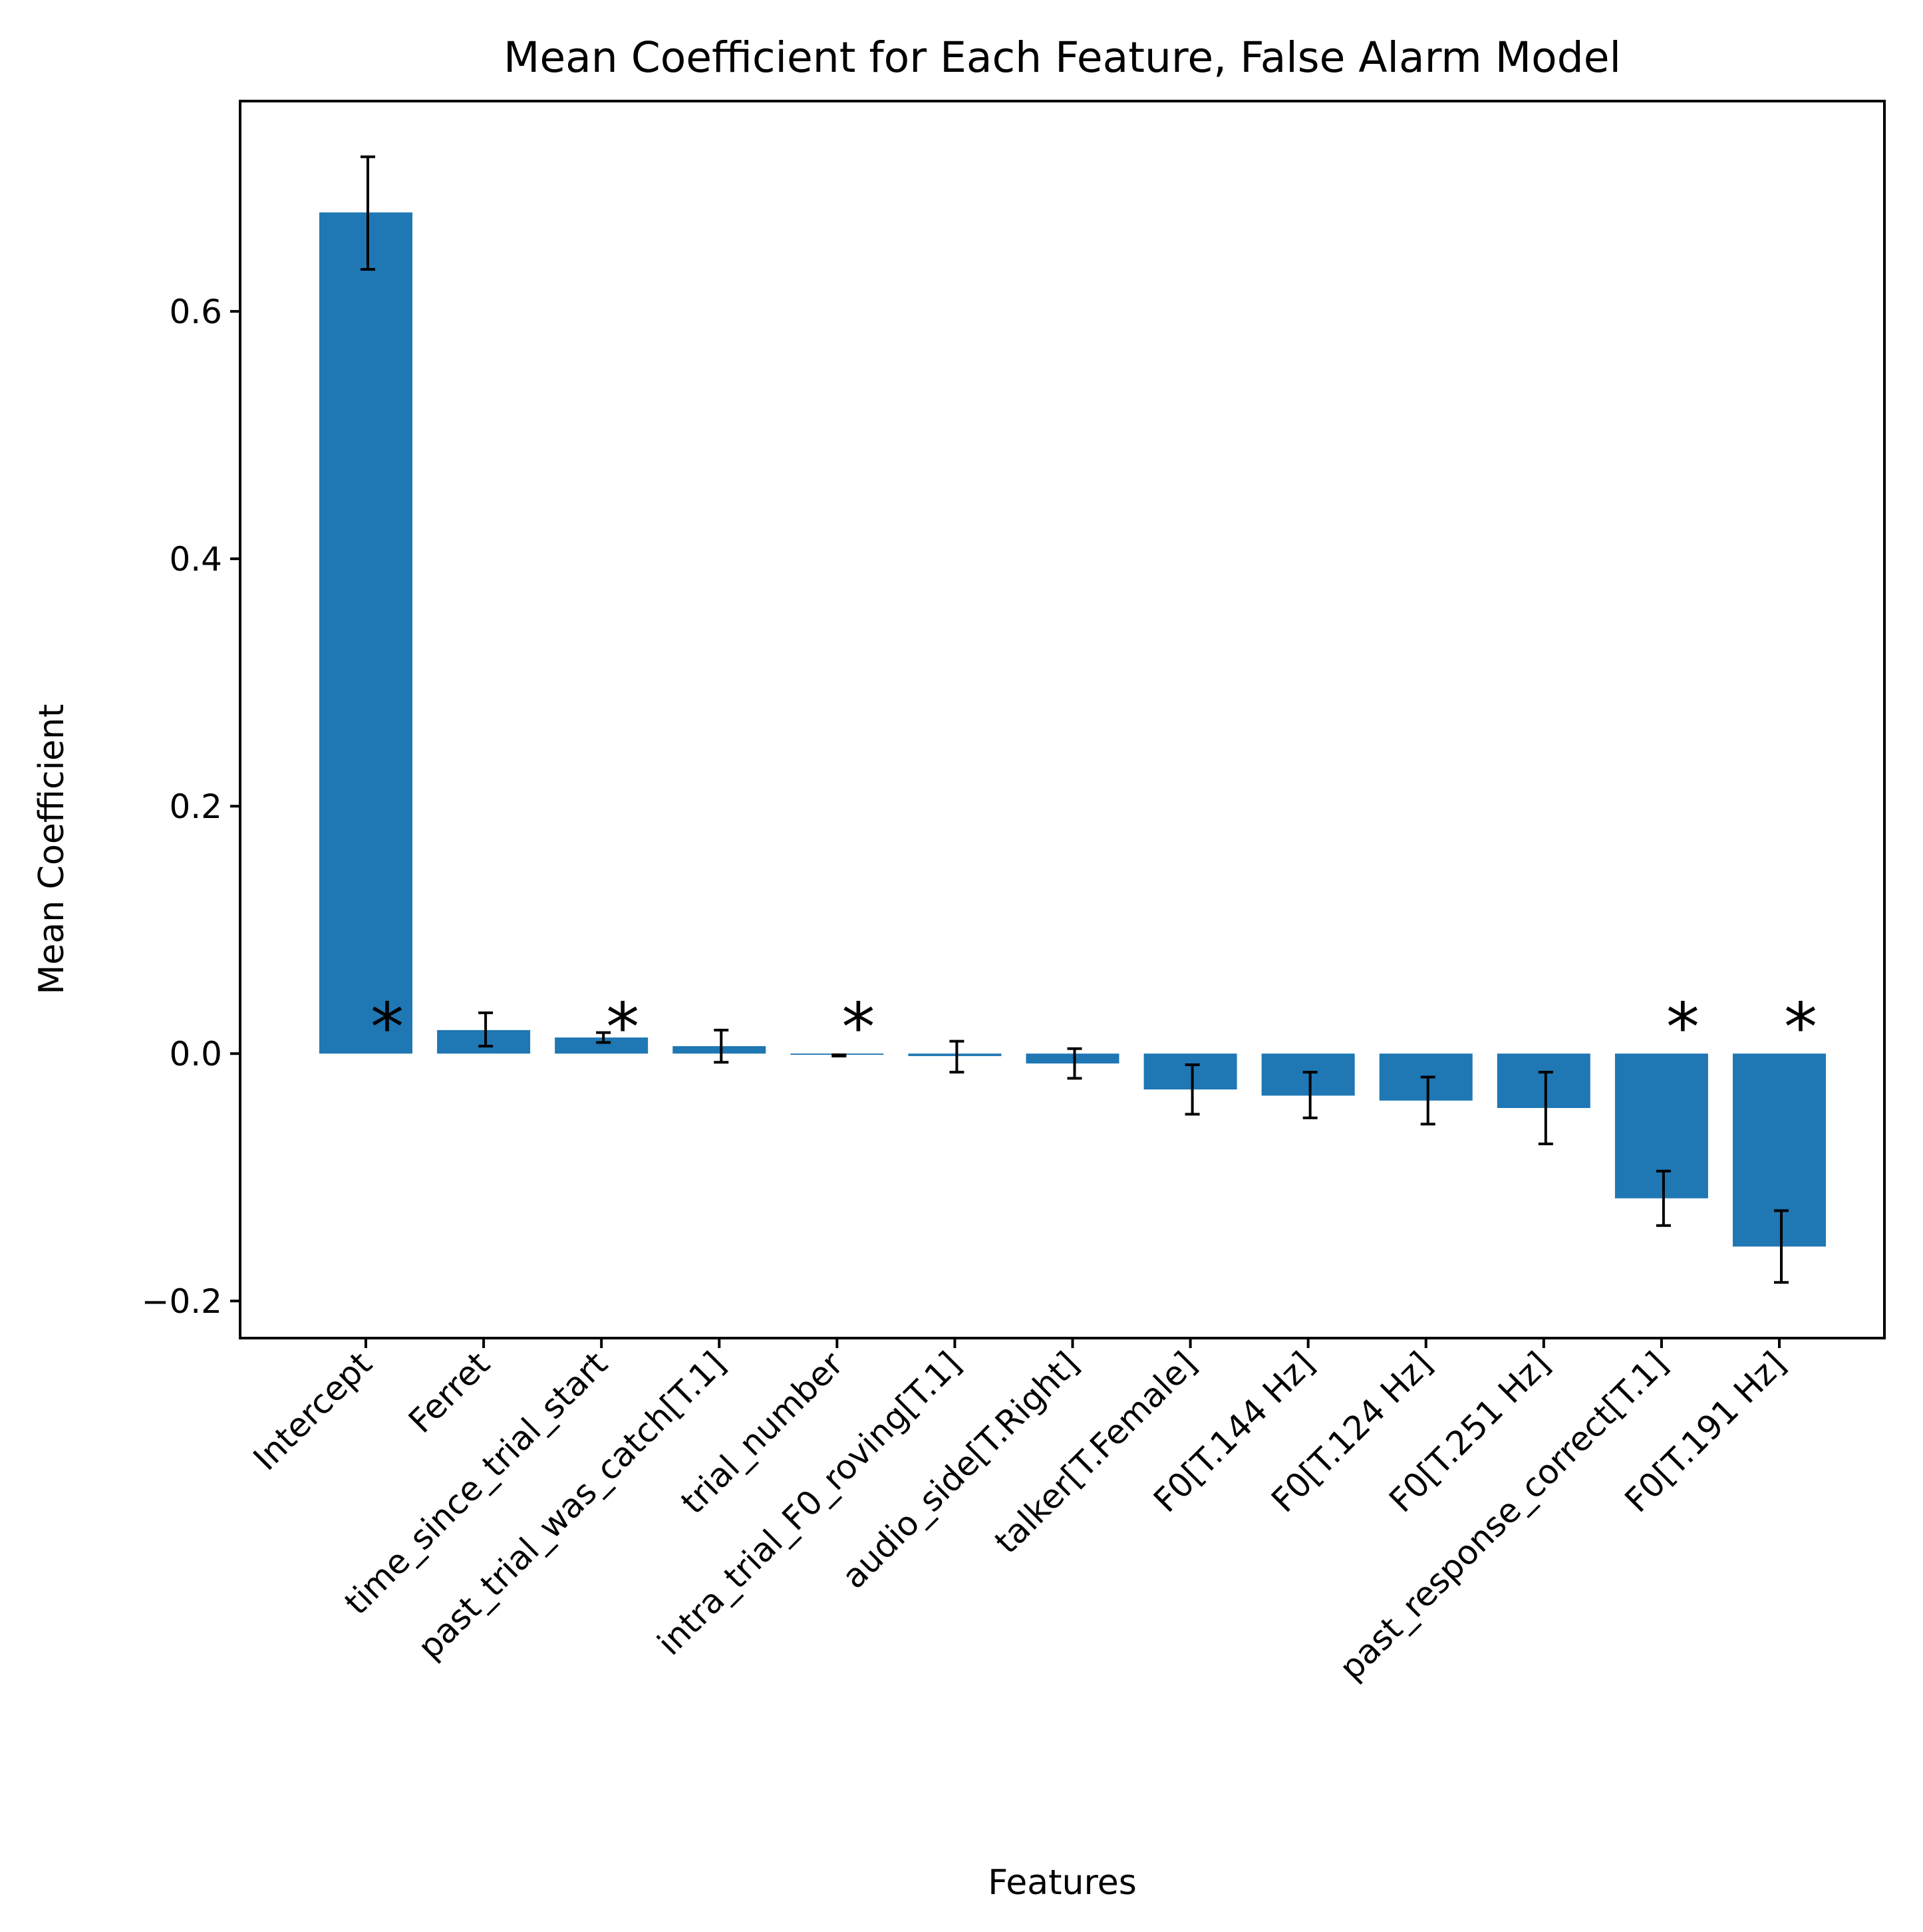 The image size is (1923, 1932). What do you see at coordinates (195, 312) in the screenshot?
I see `y-tick-label: 0.6` at bounding box center [195, 312].